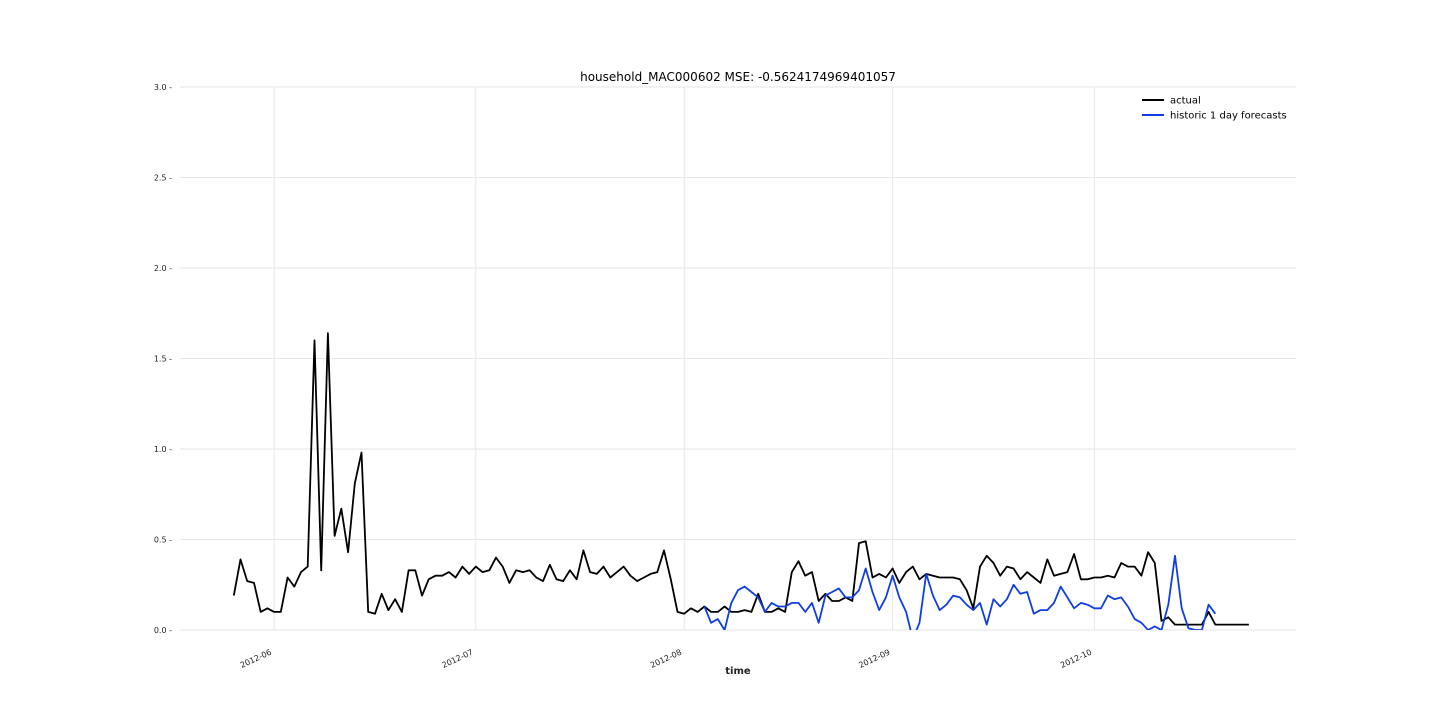 This screenshot has width=1440, height=720. Describe the element at coordinates (163, 540) in the screenshot. I see `y-tick-label: 0.5 -` at that location.